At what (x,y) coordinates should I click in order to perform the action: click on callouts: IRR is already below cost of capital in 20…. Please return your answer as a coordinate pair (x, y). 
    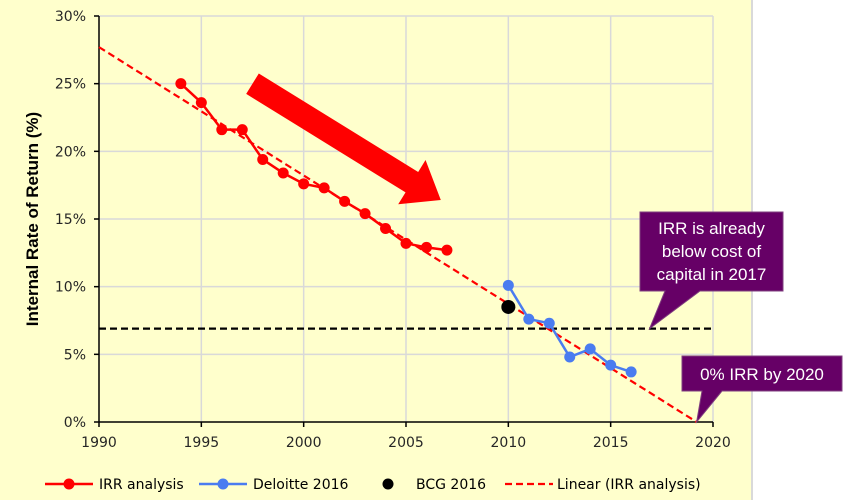
    Looking at the image, I should click on (741, 317).